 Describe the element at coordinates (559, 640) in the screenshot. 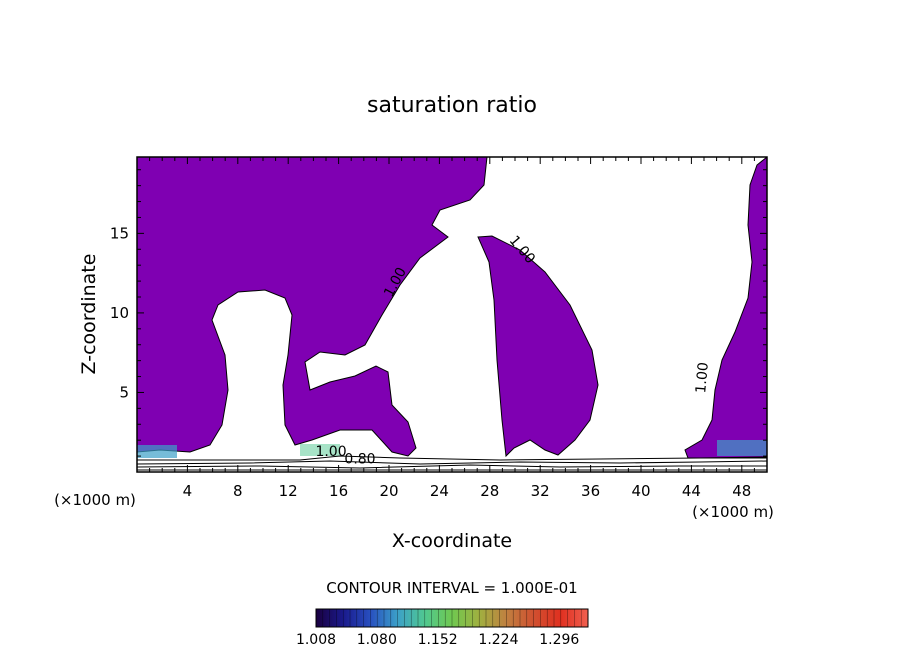

I see `colorbar-tick-label: 1.296` at that location.